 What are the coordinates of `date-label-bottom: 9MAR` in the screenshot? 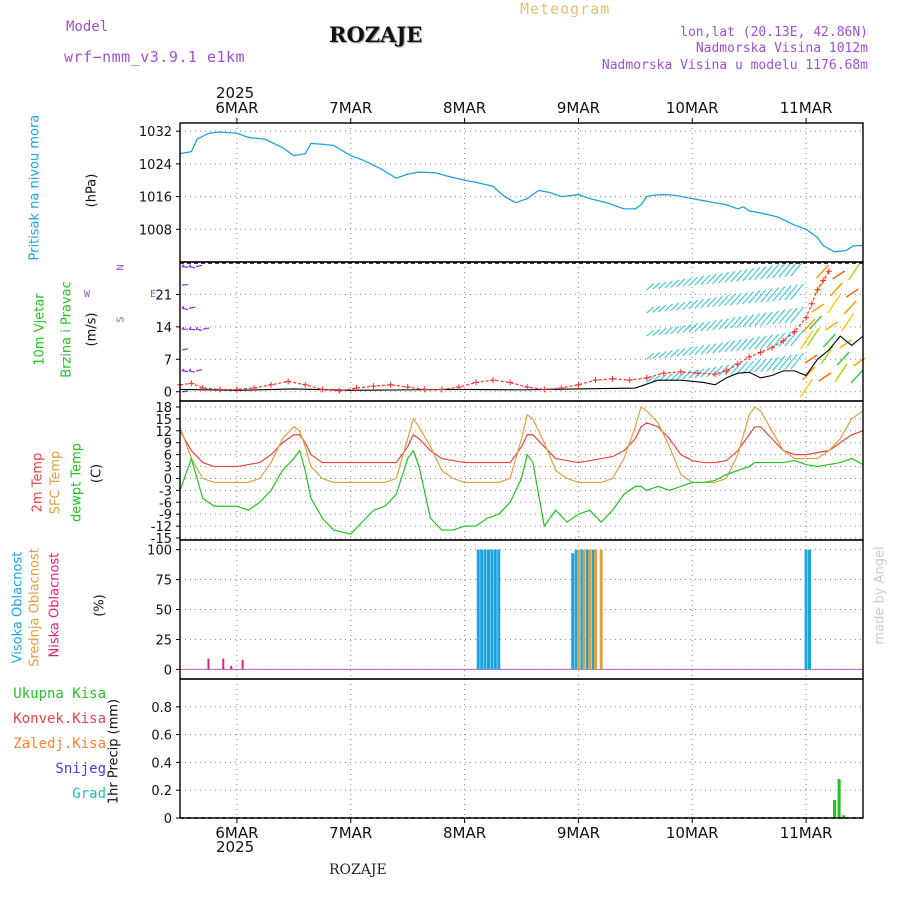 It's located at (578, 833).